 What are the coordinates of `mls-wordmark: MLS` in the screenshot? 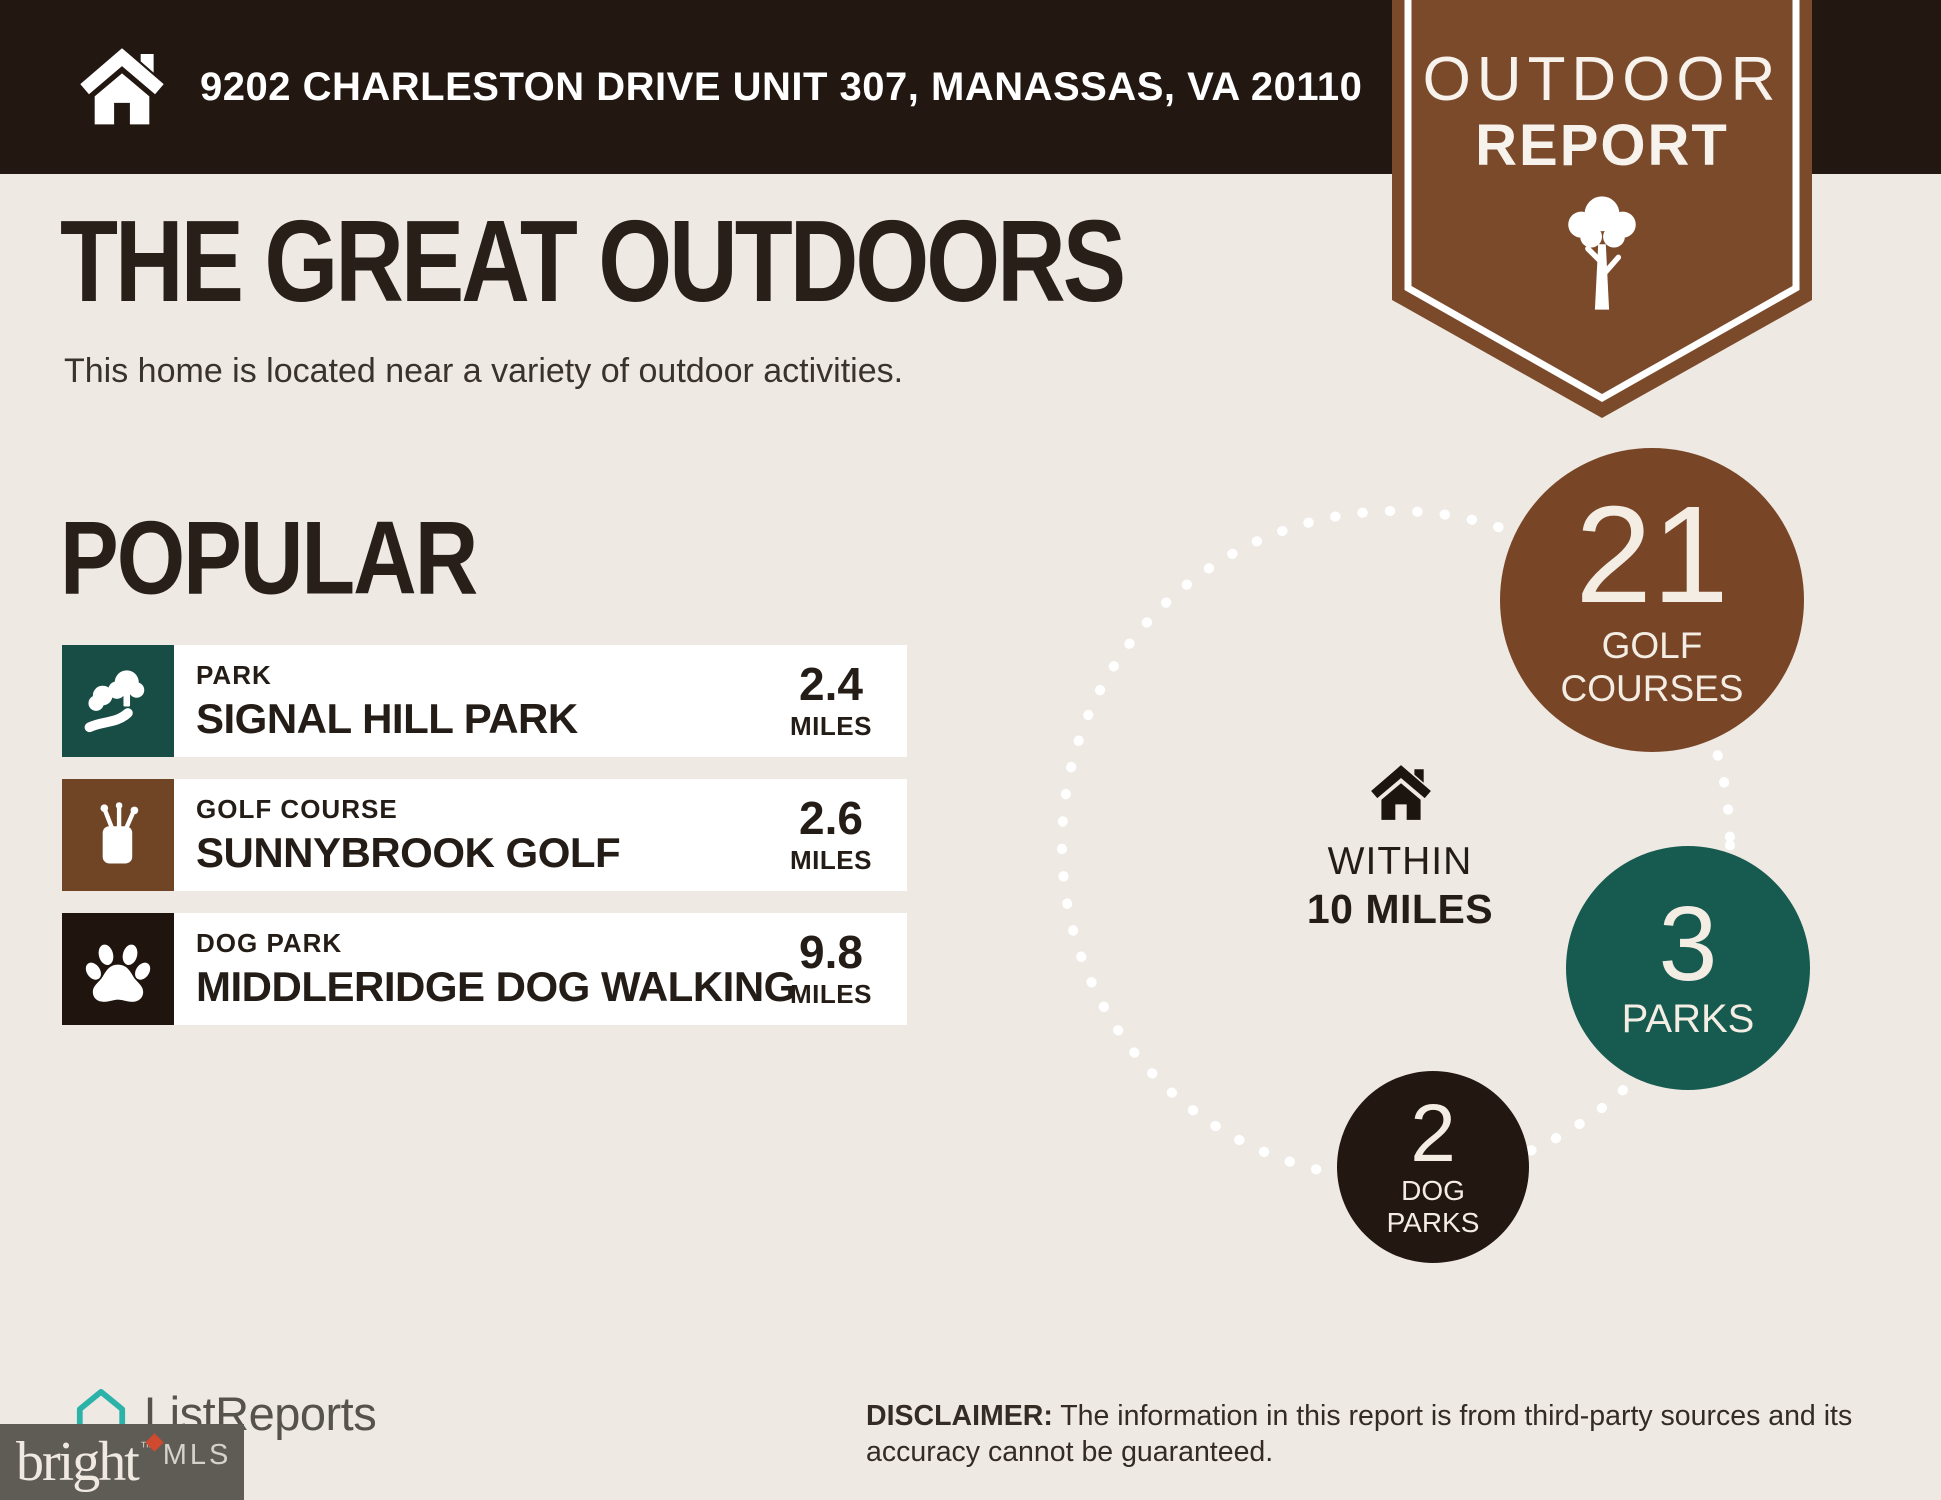 It's located at (197, 1455).